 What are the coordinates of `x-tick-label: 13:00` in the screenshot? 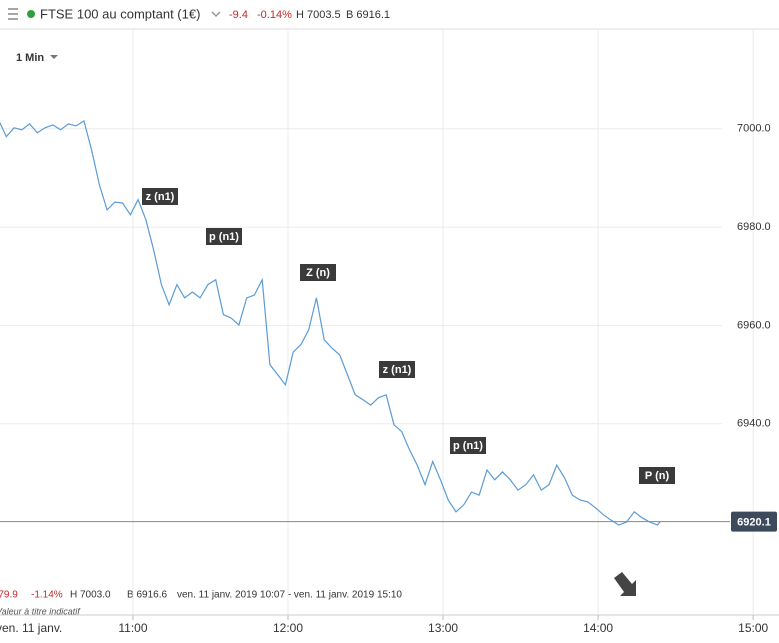 It's located at (443, 628).